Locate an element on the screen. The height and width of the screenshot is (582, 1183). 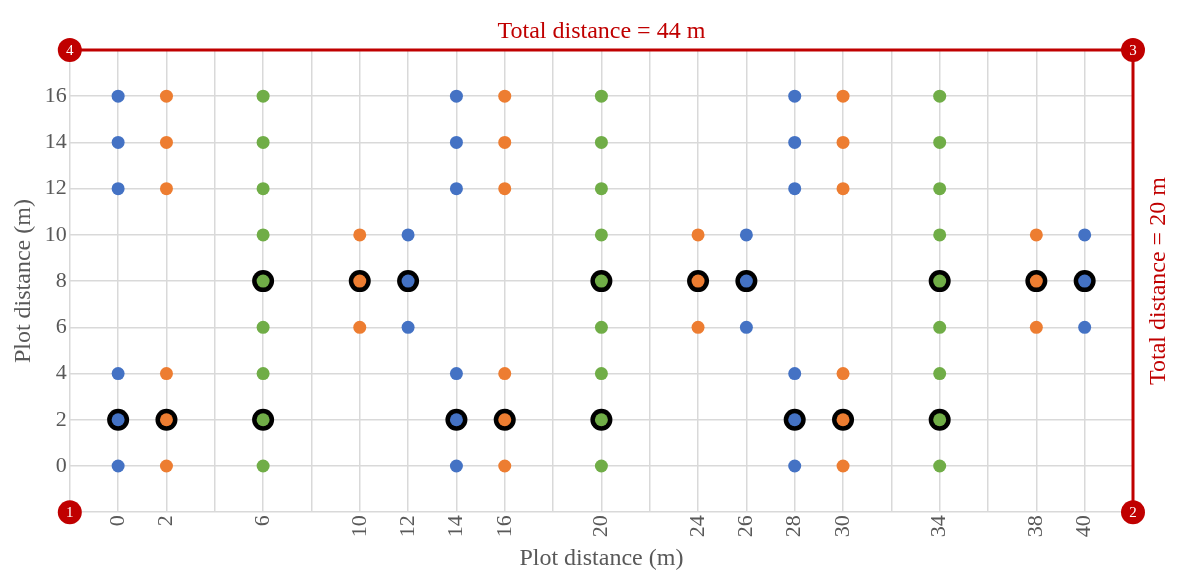
x-tick-label: 30 is located at coordinates (841, 526).